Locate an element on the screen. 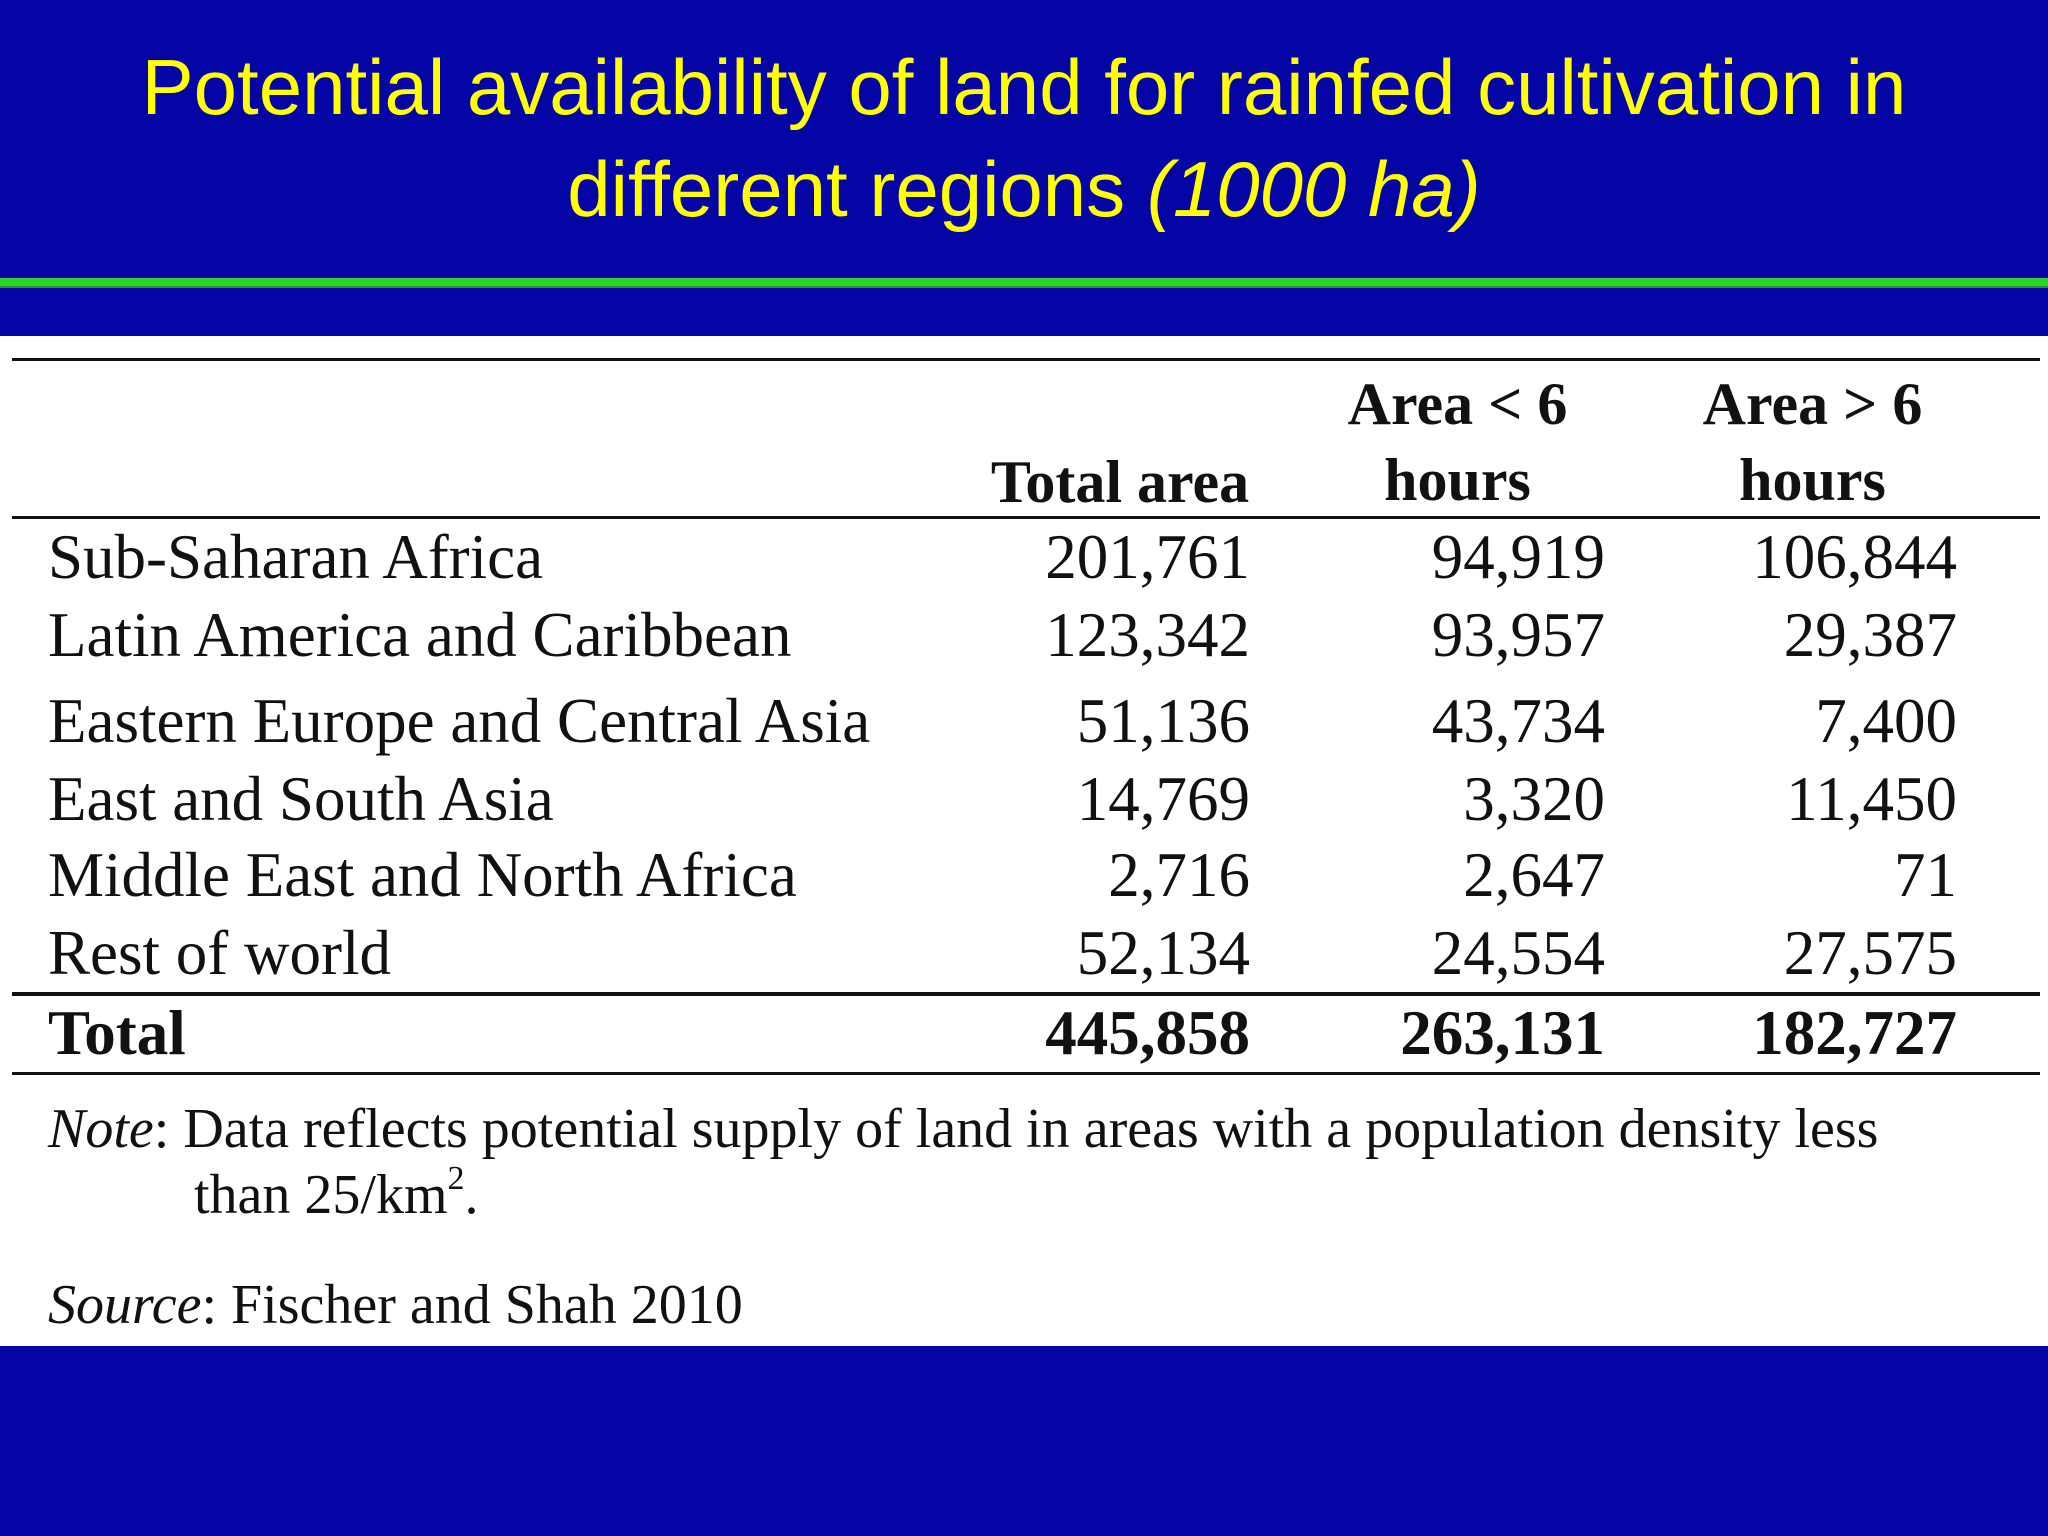 The height and width of the screenshot is (1536, 2048). table-total-label: Total is located at coordinates (117, 1033).